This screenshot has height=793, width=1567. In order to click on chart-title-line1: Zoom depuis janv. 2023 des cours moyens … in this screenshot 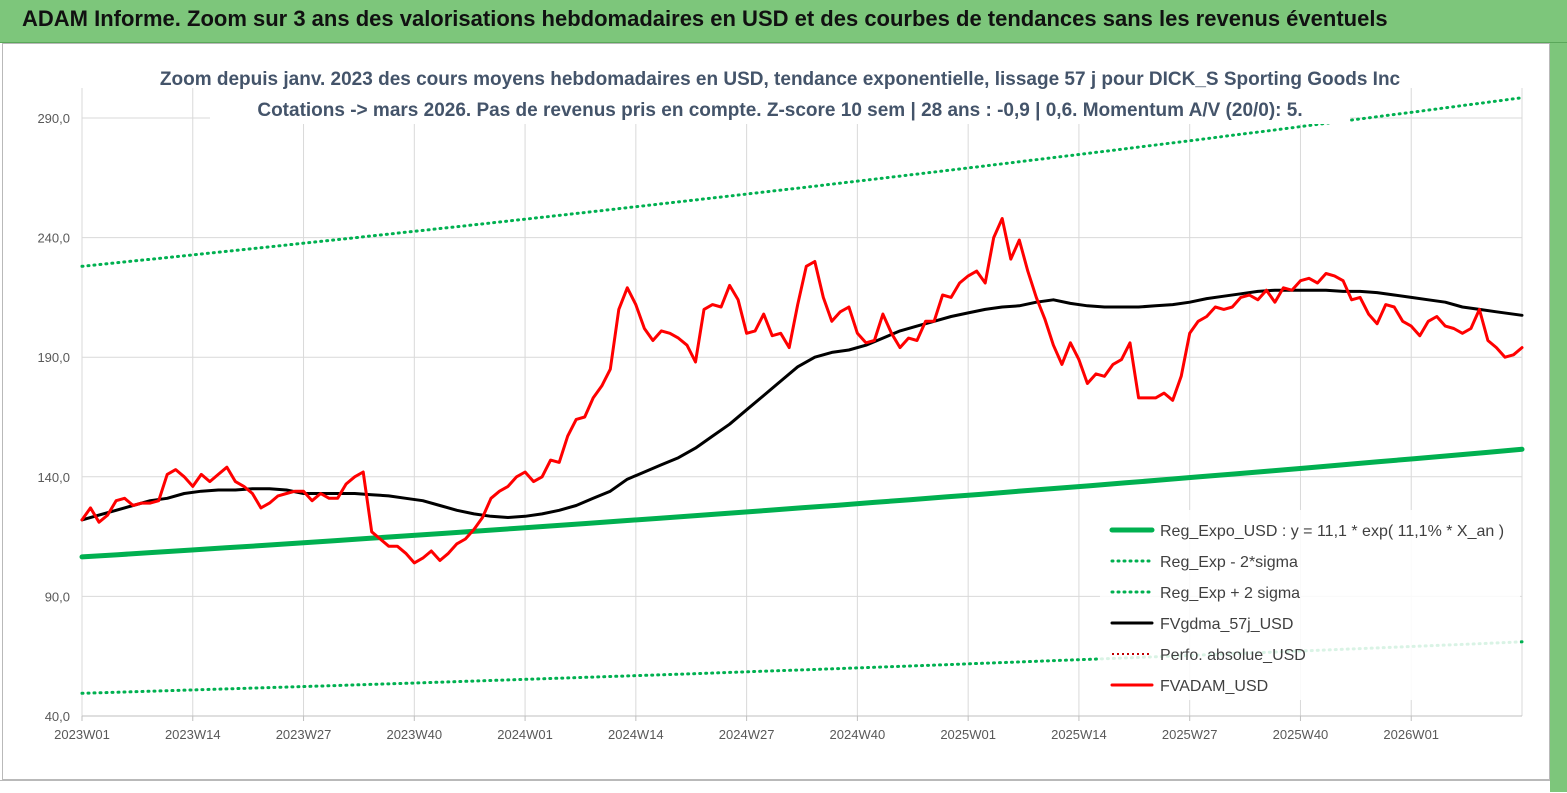, I will do `click(780, 79)`.